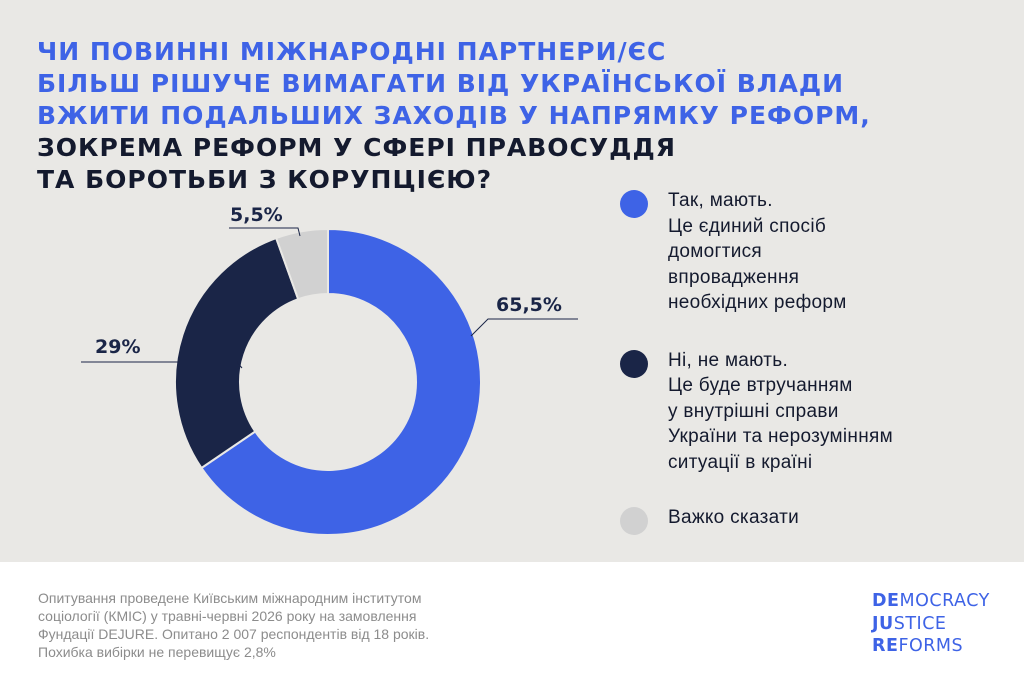 The width and height of the screenshot is (1024, 693). What do you see at coordinates (634, 521) in the screenshot?
I see `legend-dot-hard-to-say` at bounding box center [634, 521].